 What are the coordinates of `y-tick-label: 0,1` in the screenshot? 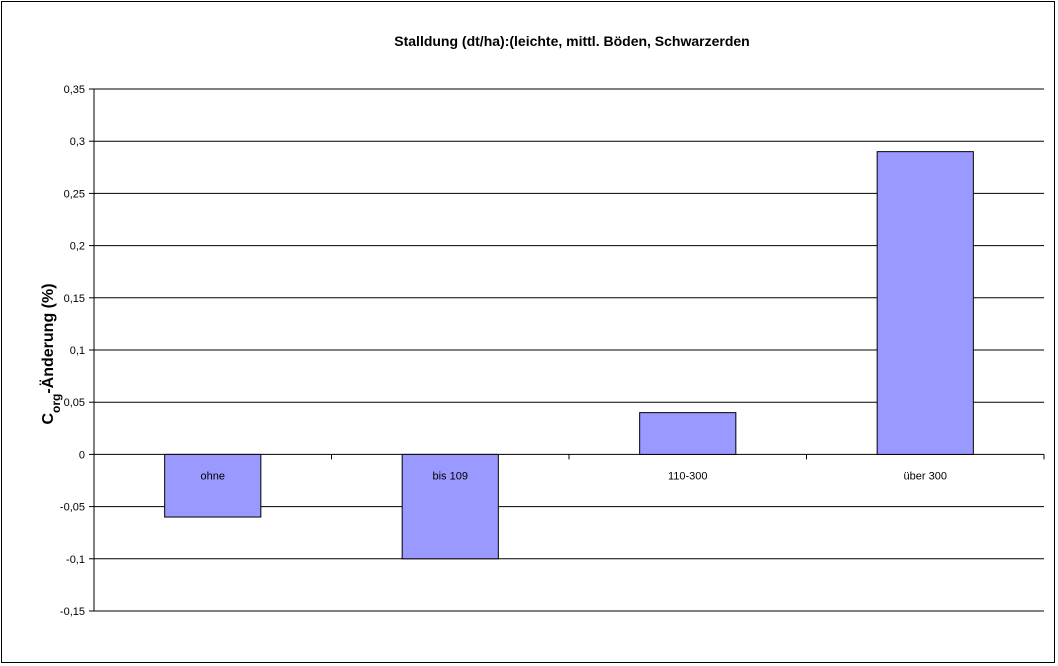 It's located at (77, 351).